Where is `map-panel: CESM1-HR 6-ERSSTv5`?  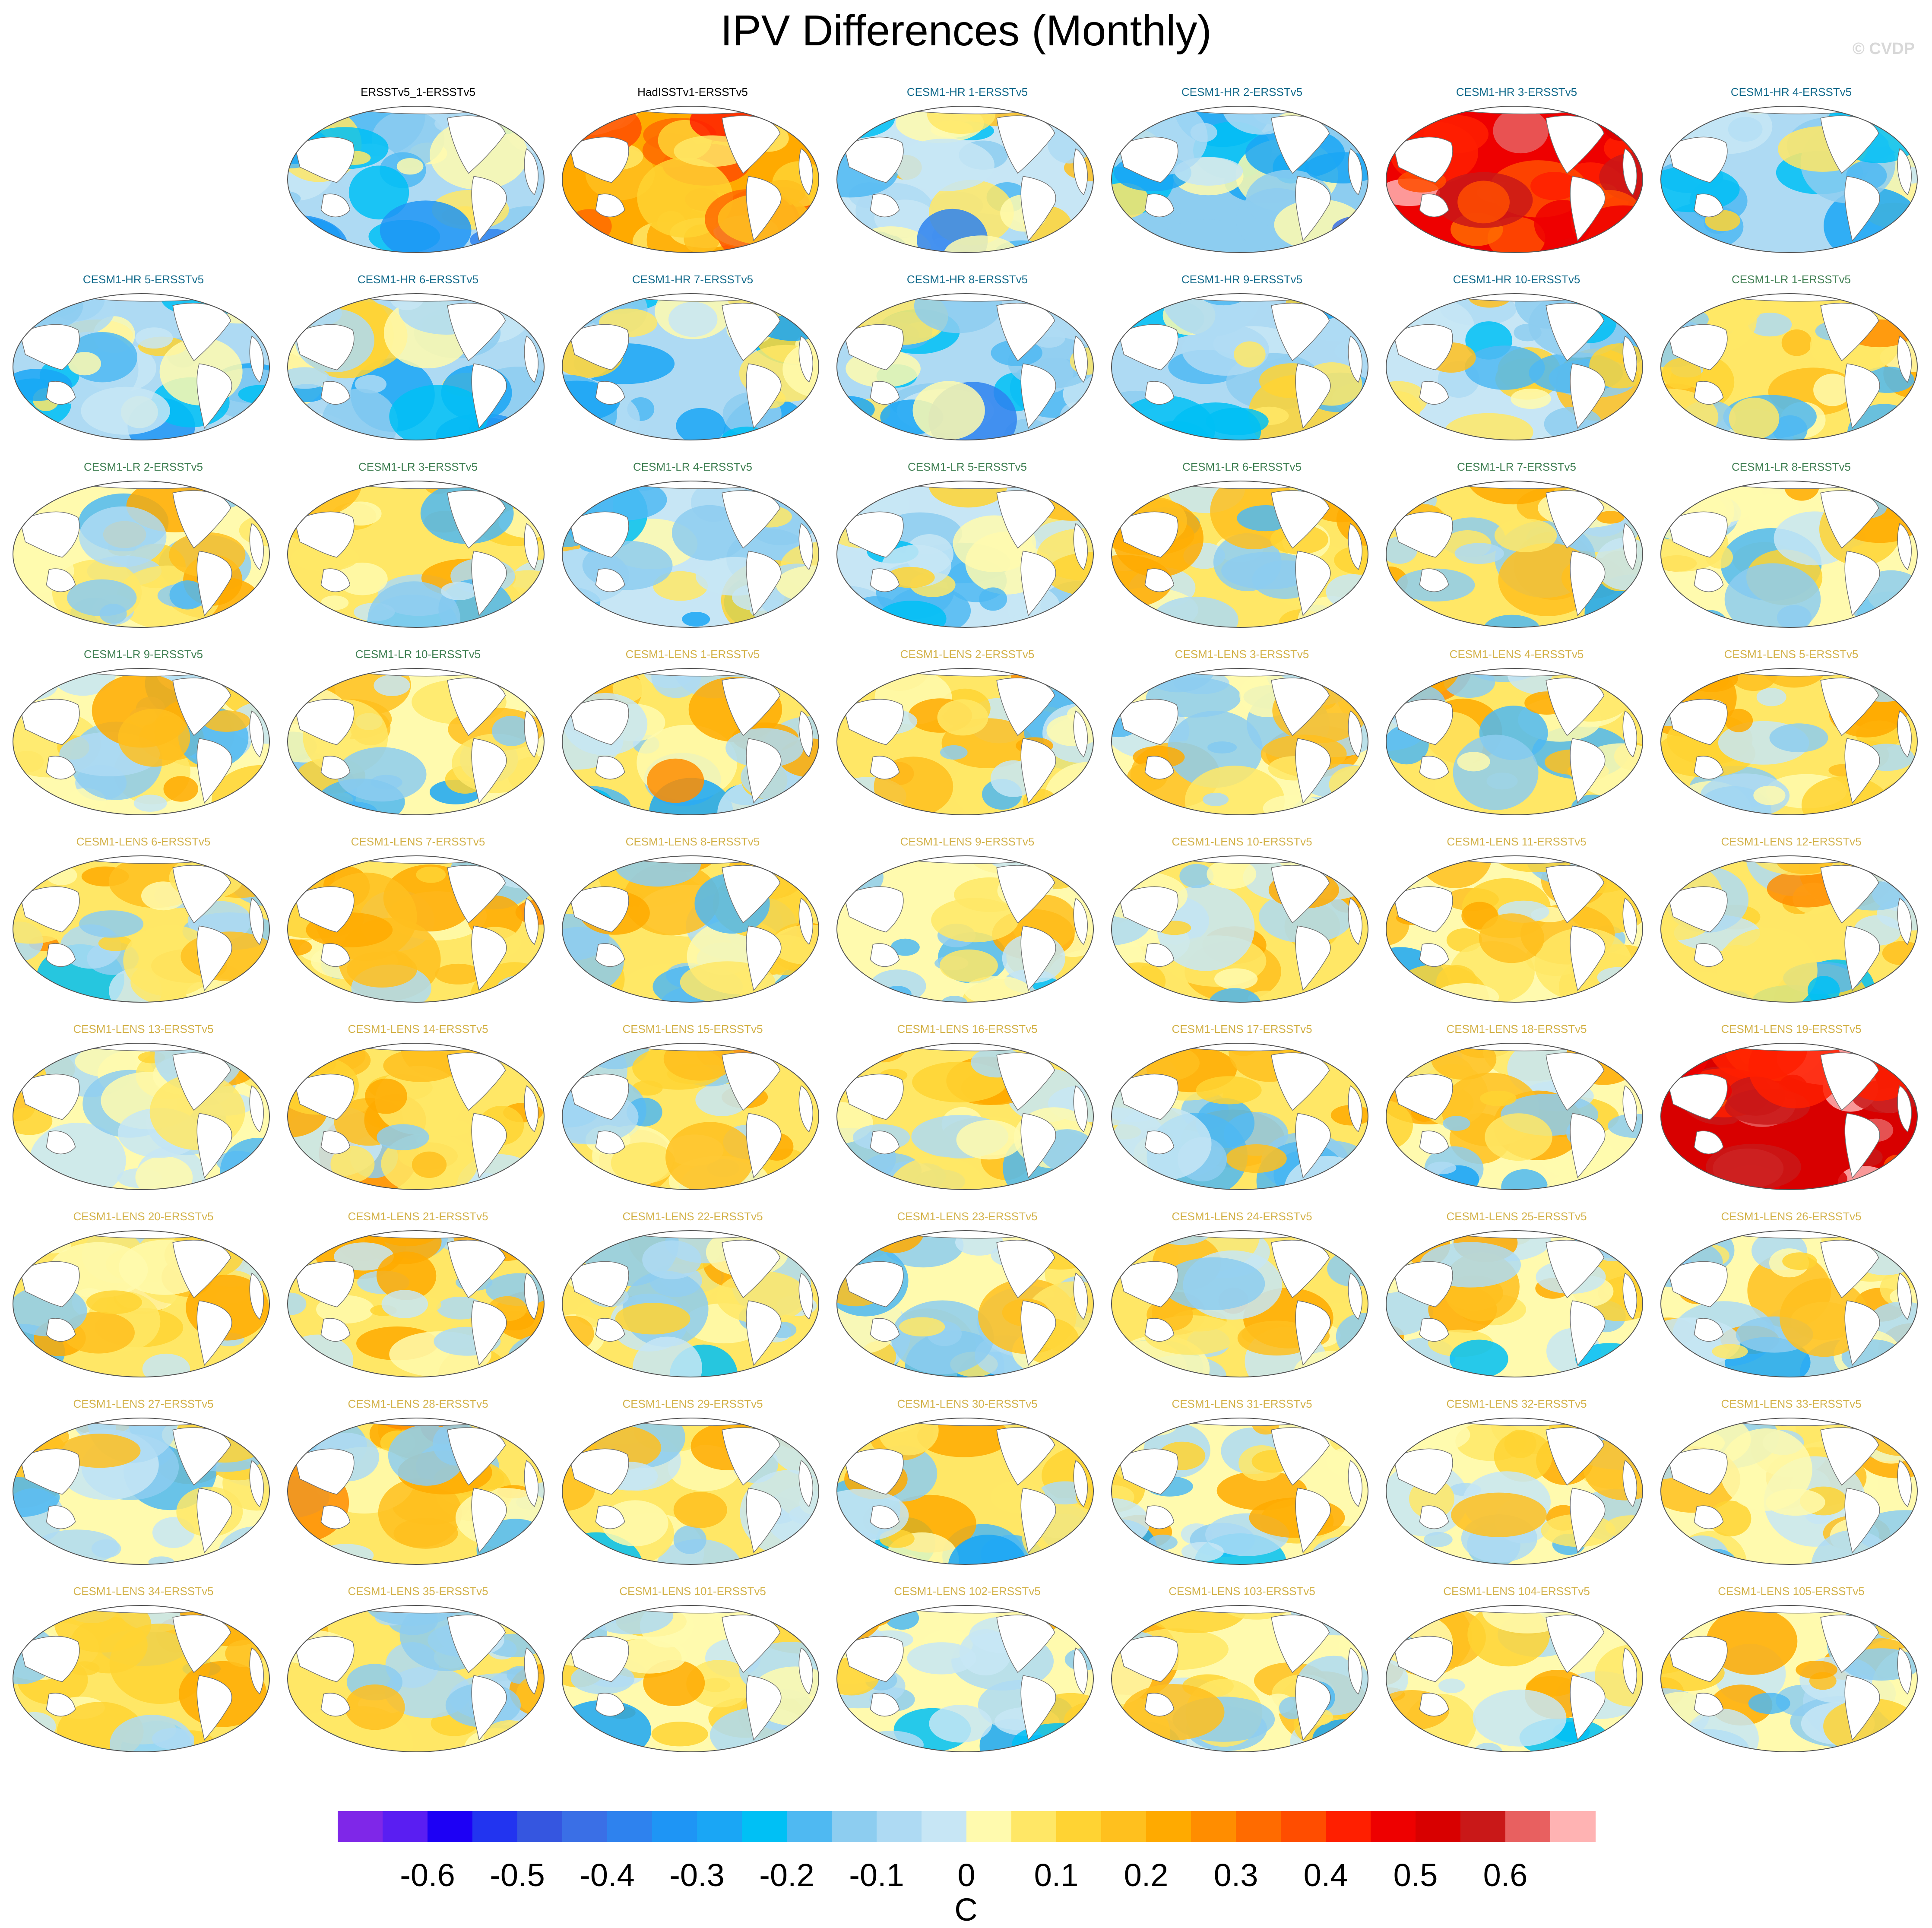 map-panel: CESM1-HR 6-ERSSTv5 is located at coordinates (418, 360).